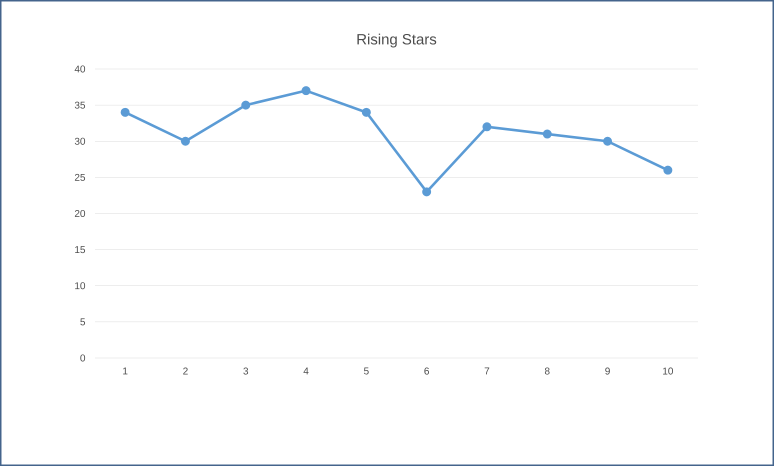 Image resolution: width=774 pixels, height=466 pixels. I want to click on x-tick-label: 7, so click(487, 371).